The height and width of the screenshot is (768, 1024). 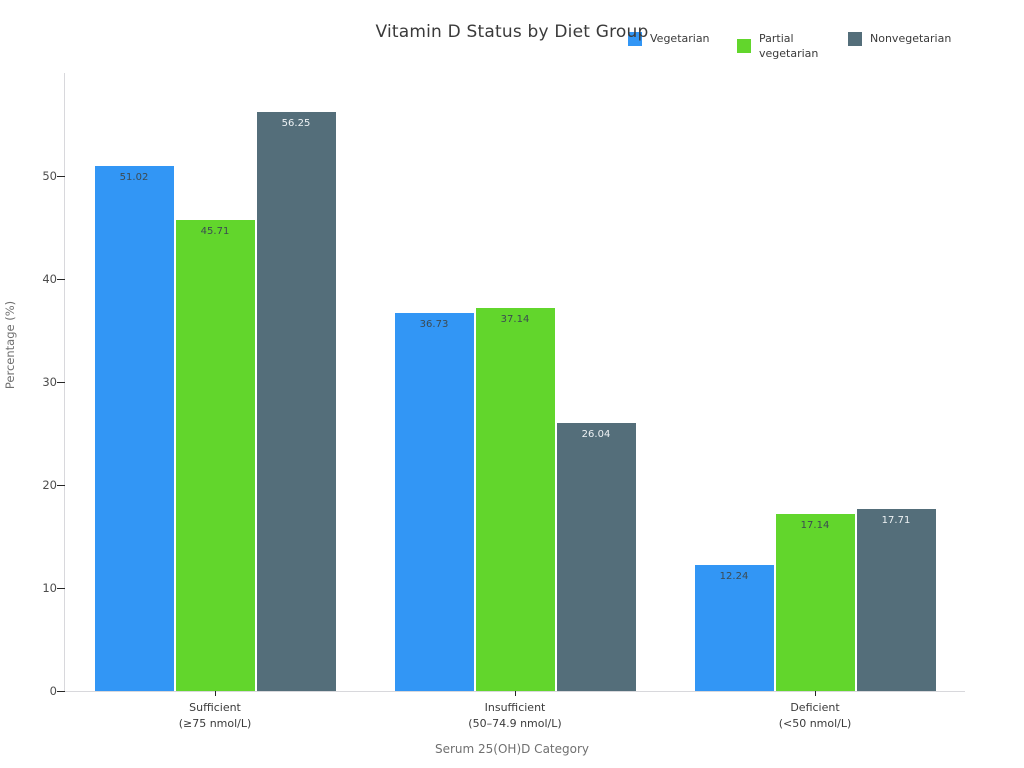 I want to click on legend-item-nonvegetarian: Nonvegetarian, so click(x=900, y=38).